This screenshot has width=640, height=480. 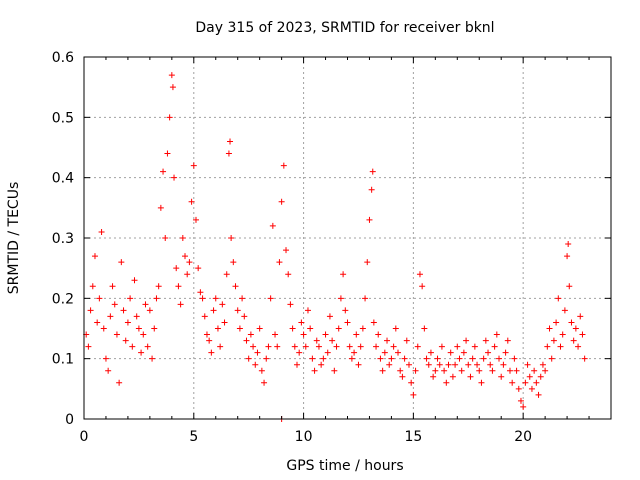 I want to click on x-tick-label: 15, so click(x=413, y=437).